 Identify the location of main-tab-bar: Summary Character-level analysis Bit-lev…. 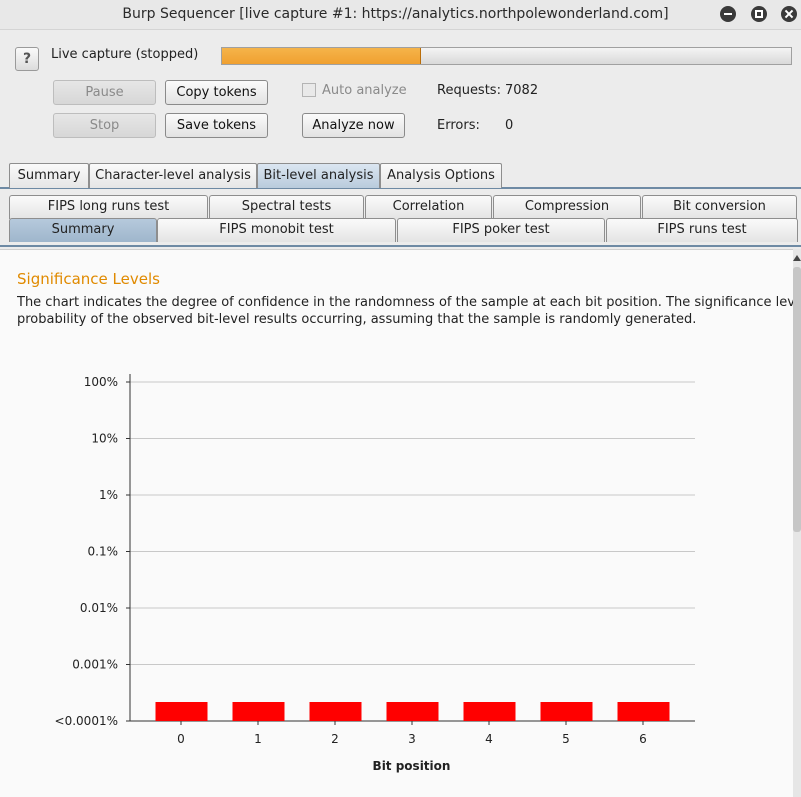
(400, 176).